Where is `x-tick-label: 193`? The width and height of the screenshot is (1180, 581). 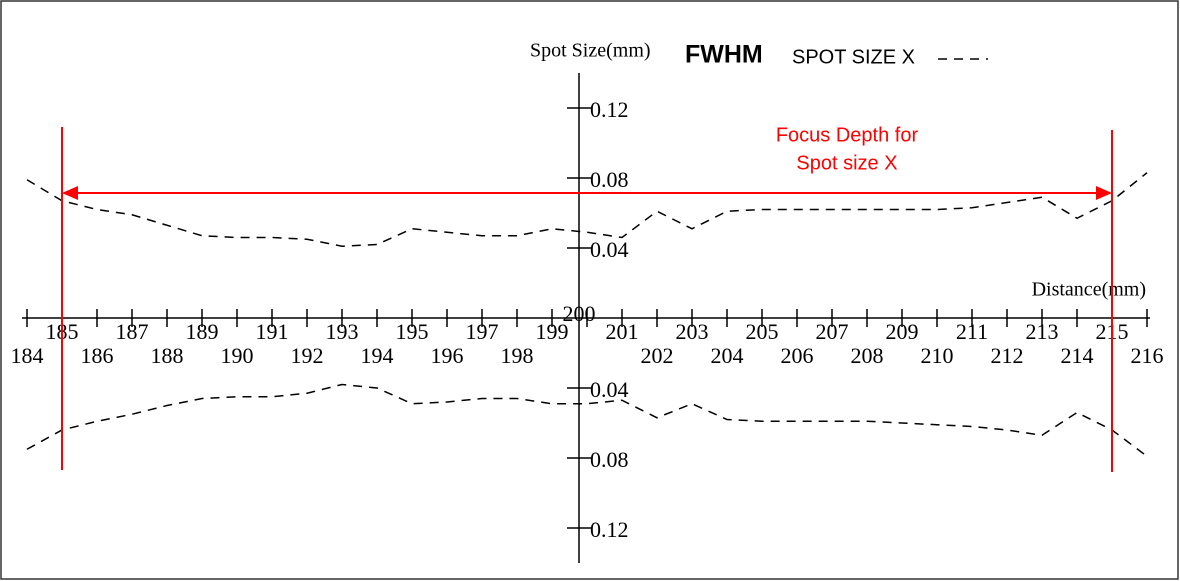
x-tick-label: 193 is located at coordinates (342, 331).